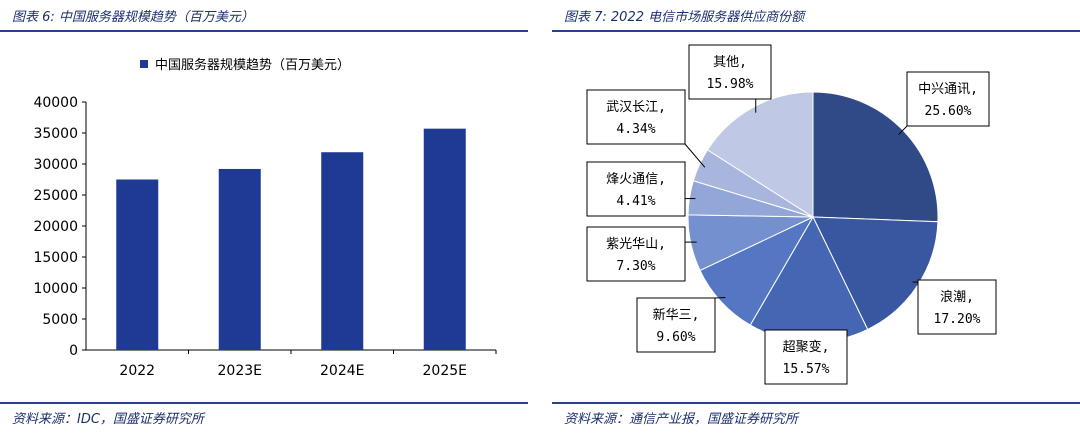 The image size is (1080, 433). What do you see at coordinates (684, 17) in the screenshot?
I see `figure-7-title: 图表 7: 2022 电信市场服务器供应商份额` at bounding box center [684, 17].